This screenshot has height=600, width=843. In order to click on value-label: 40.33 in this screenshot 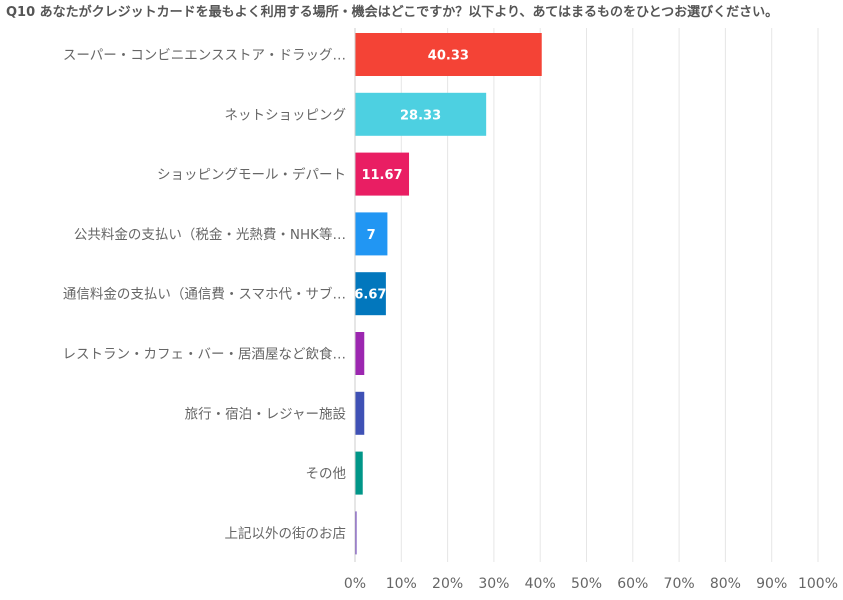, I will do `click(448, 56)`.